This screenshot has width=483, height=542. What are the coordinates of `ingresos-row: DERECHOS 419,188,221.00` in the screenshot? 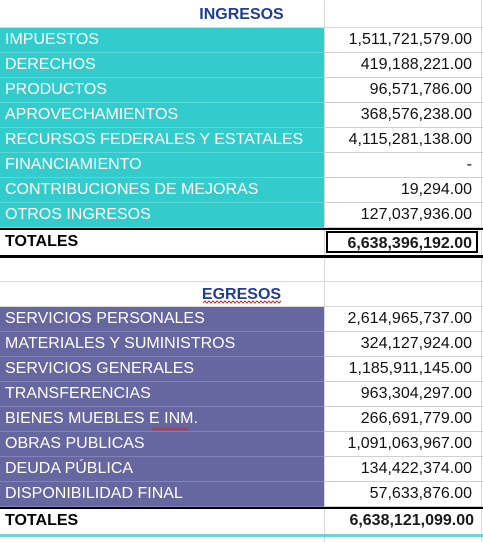 It's located at (241, 65).